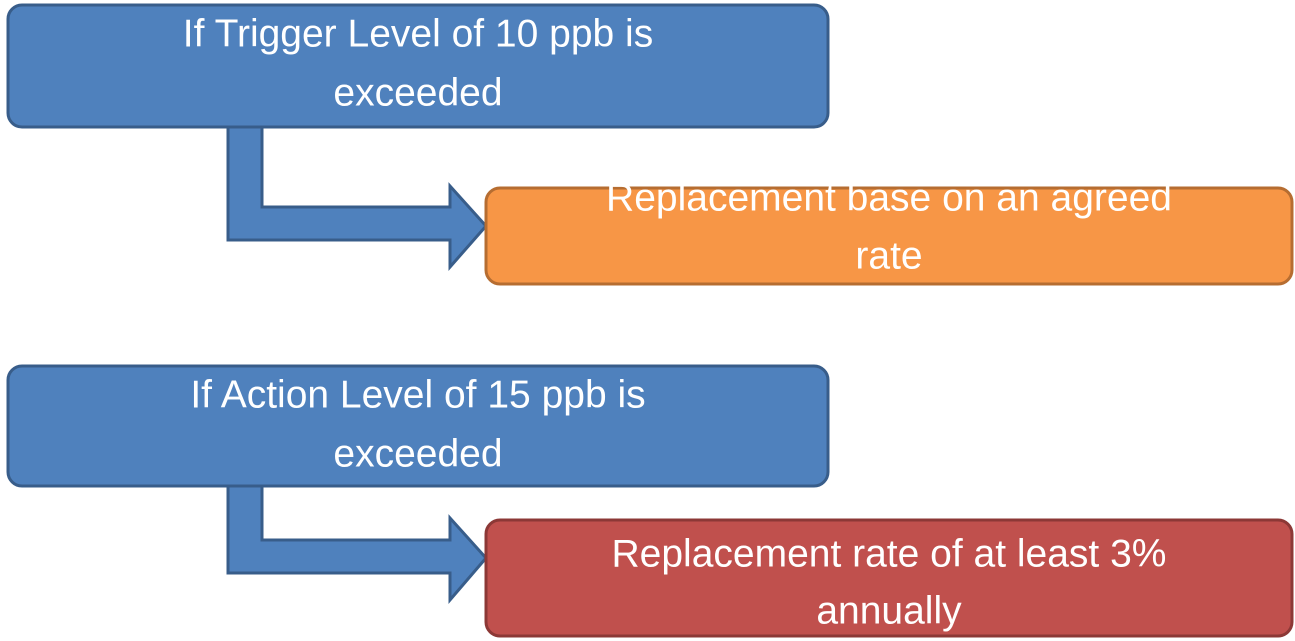  What do you see at coordinates (888, 255) in the screenshot?
I see `node-text: rate` at bounding box center [888, 255].